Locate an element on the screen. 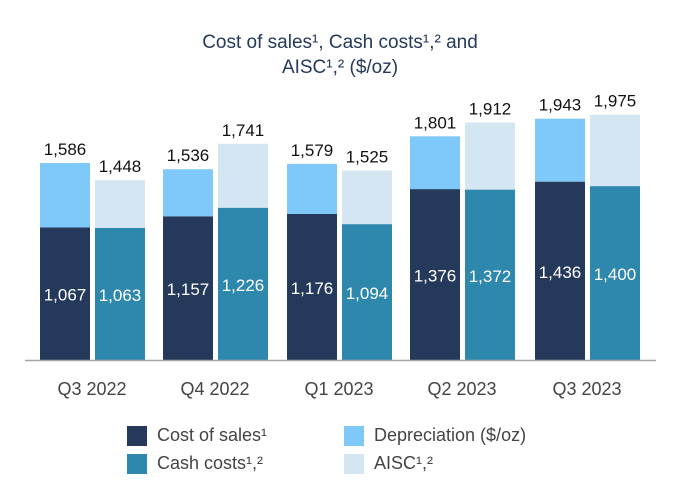 The width and height of the screenshot is (680, 500). label-cost-of-sales: 1,436 is located at coordinates (560, 272).